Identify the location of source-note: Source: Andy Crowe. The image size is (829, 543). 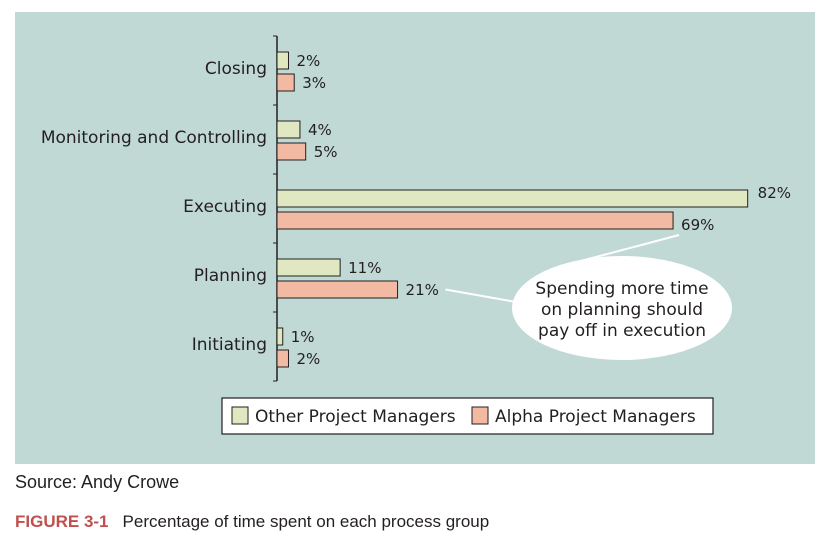
(97, 482).